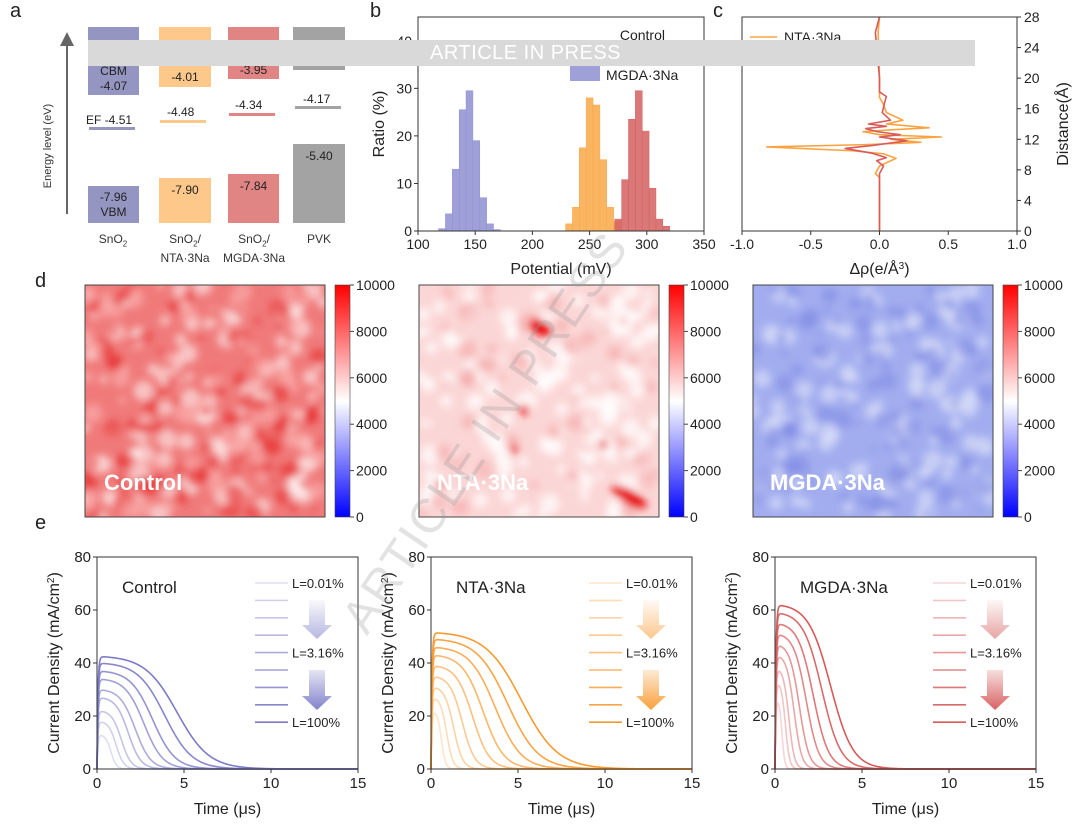 This screenshot has width=1080, height=827. Describe the element at coordinates (388, 574) in the screenshot. I see `y-axis-label-end: )` at that location.